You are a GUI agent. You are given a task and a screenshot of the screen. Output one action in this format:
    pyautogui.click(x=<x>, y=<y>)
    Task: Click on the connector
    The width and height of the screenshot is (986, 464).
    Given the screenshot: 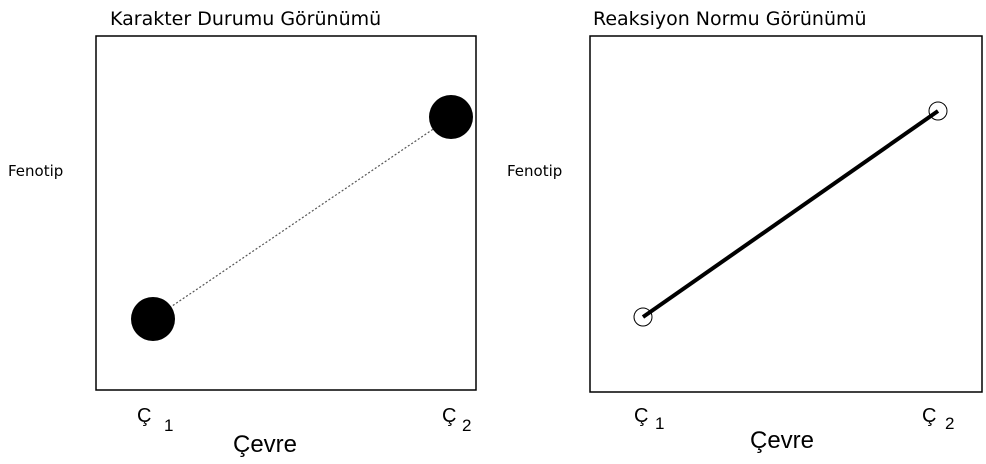 What is the action you would take?
    pyautogui.click(x=302, y=218)
    